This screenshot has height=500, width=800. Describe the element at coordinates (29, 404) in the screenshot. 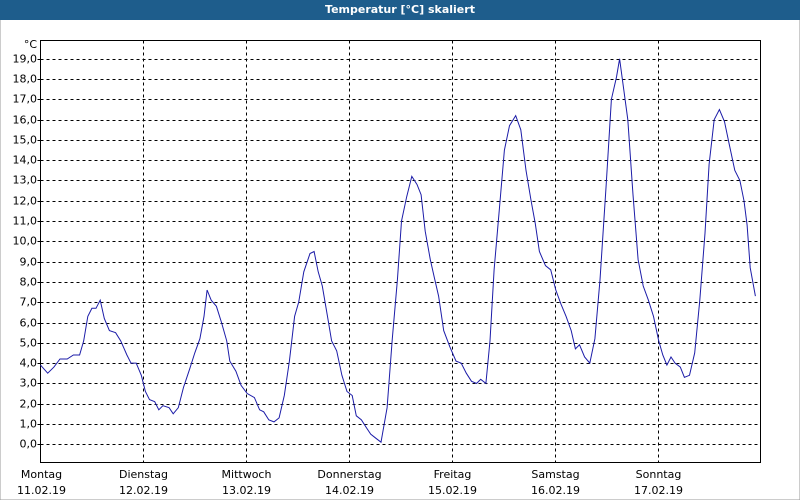

I see `y-tick-label: 2,0` at that location.